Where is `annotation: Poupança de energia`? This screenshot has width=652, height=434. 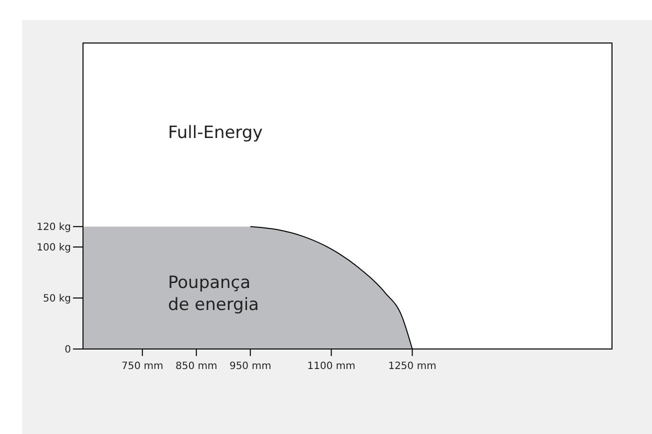 annotation: Poupança de energia is located at coordinates (213, 293).